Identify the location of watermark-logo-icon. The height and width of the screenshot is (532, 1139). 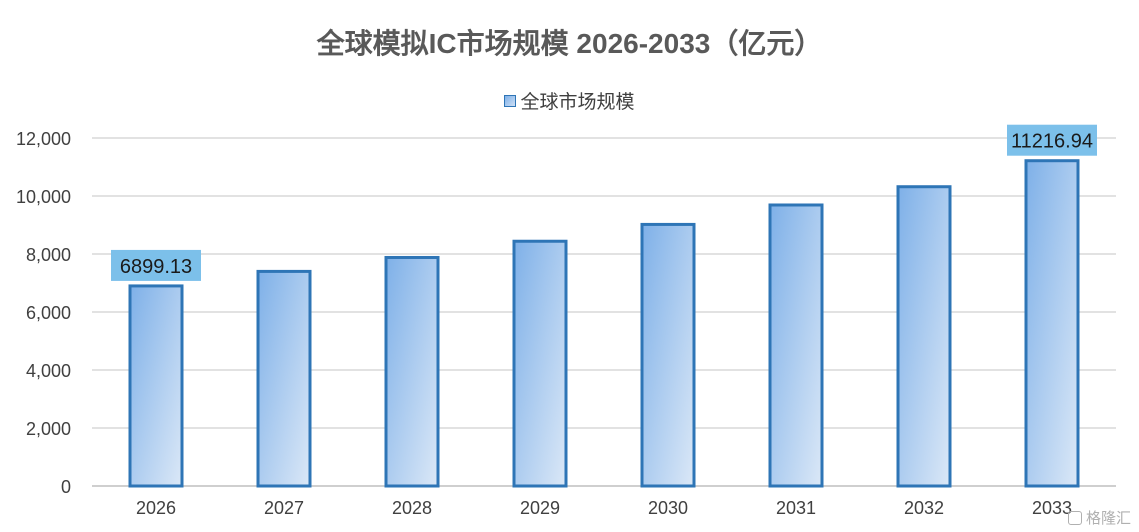
(1074, 518).